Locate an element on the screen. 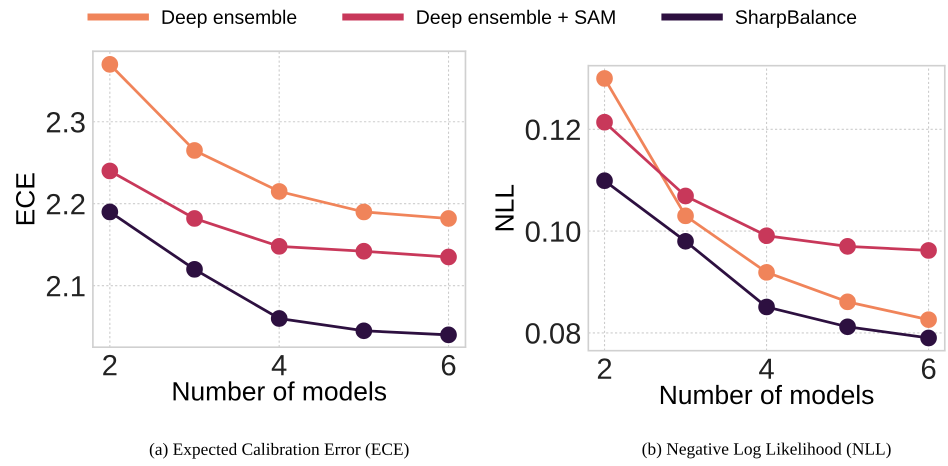 This screenshot has width=948, height=466. legend-label: Deep ensemble is located at coordinates (229, 19).